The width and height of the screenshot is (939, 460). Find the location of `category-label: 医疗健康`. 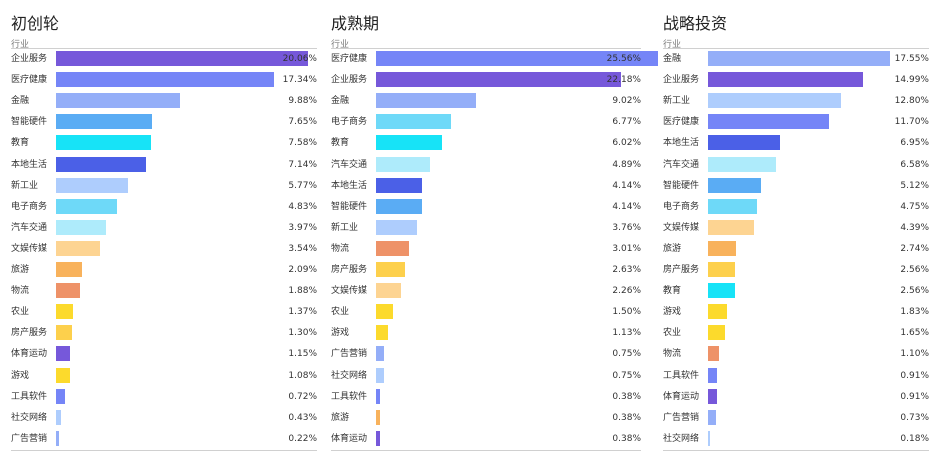

category-label: 医疗健康 is located at coordinates (29, 80).